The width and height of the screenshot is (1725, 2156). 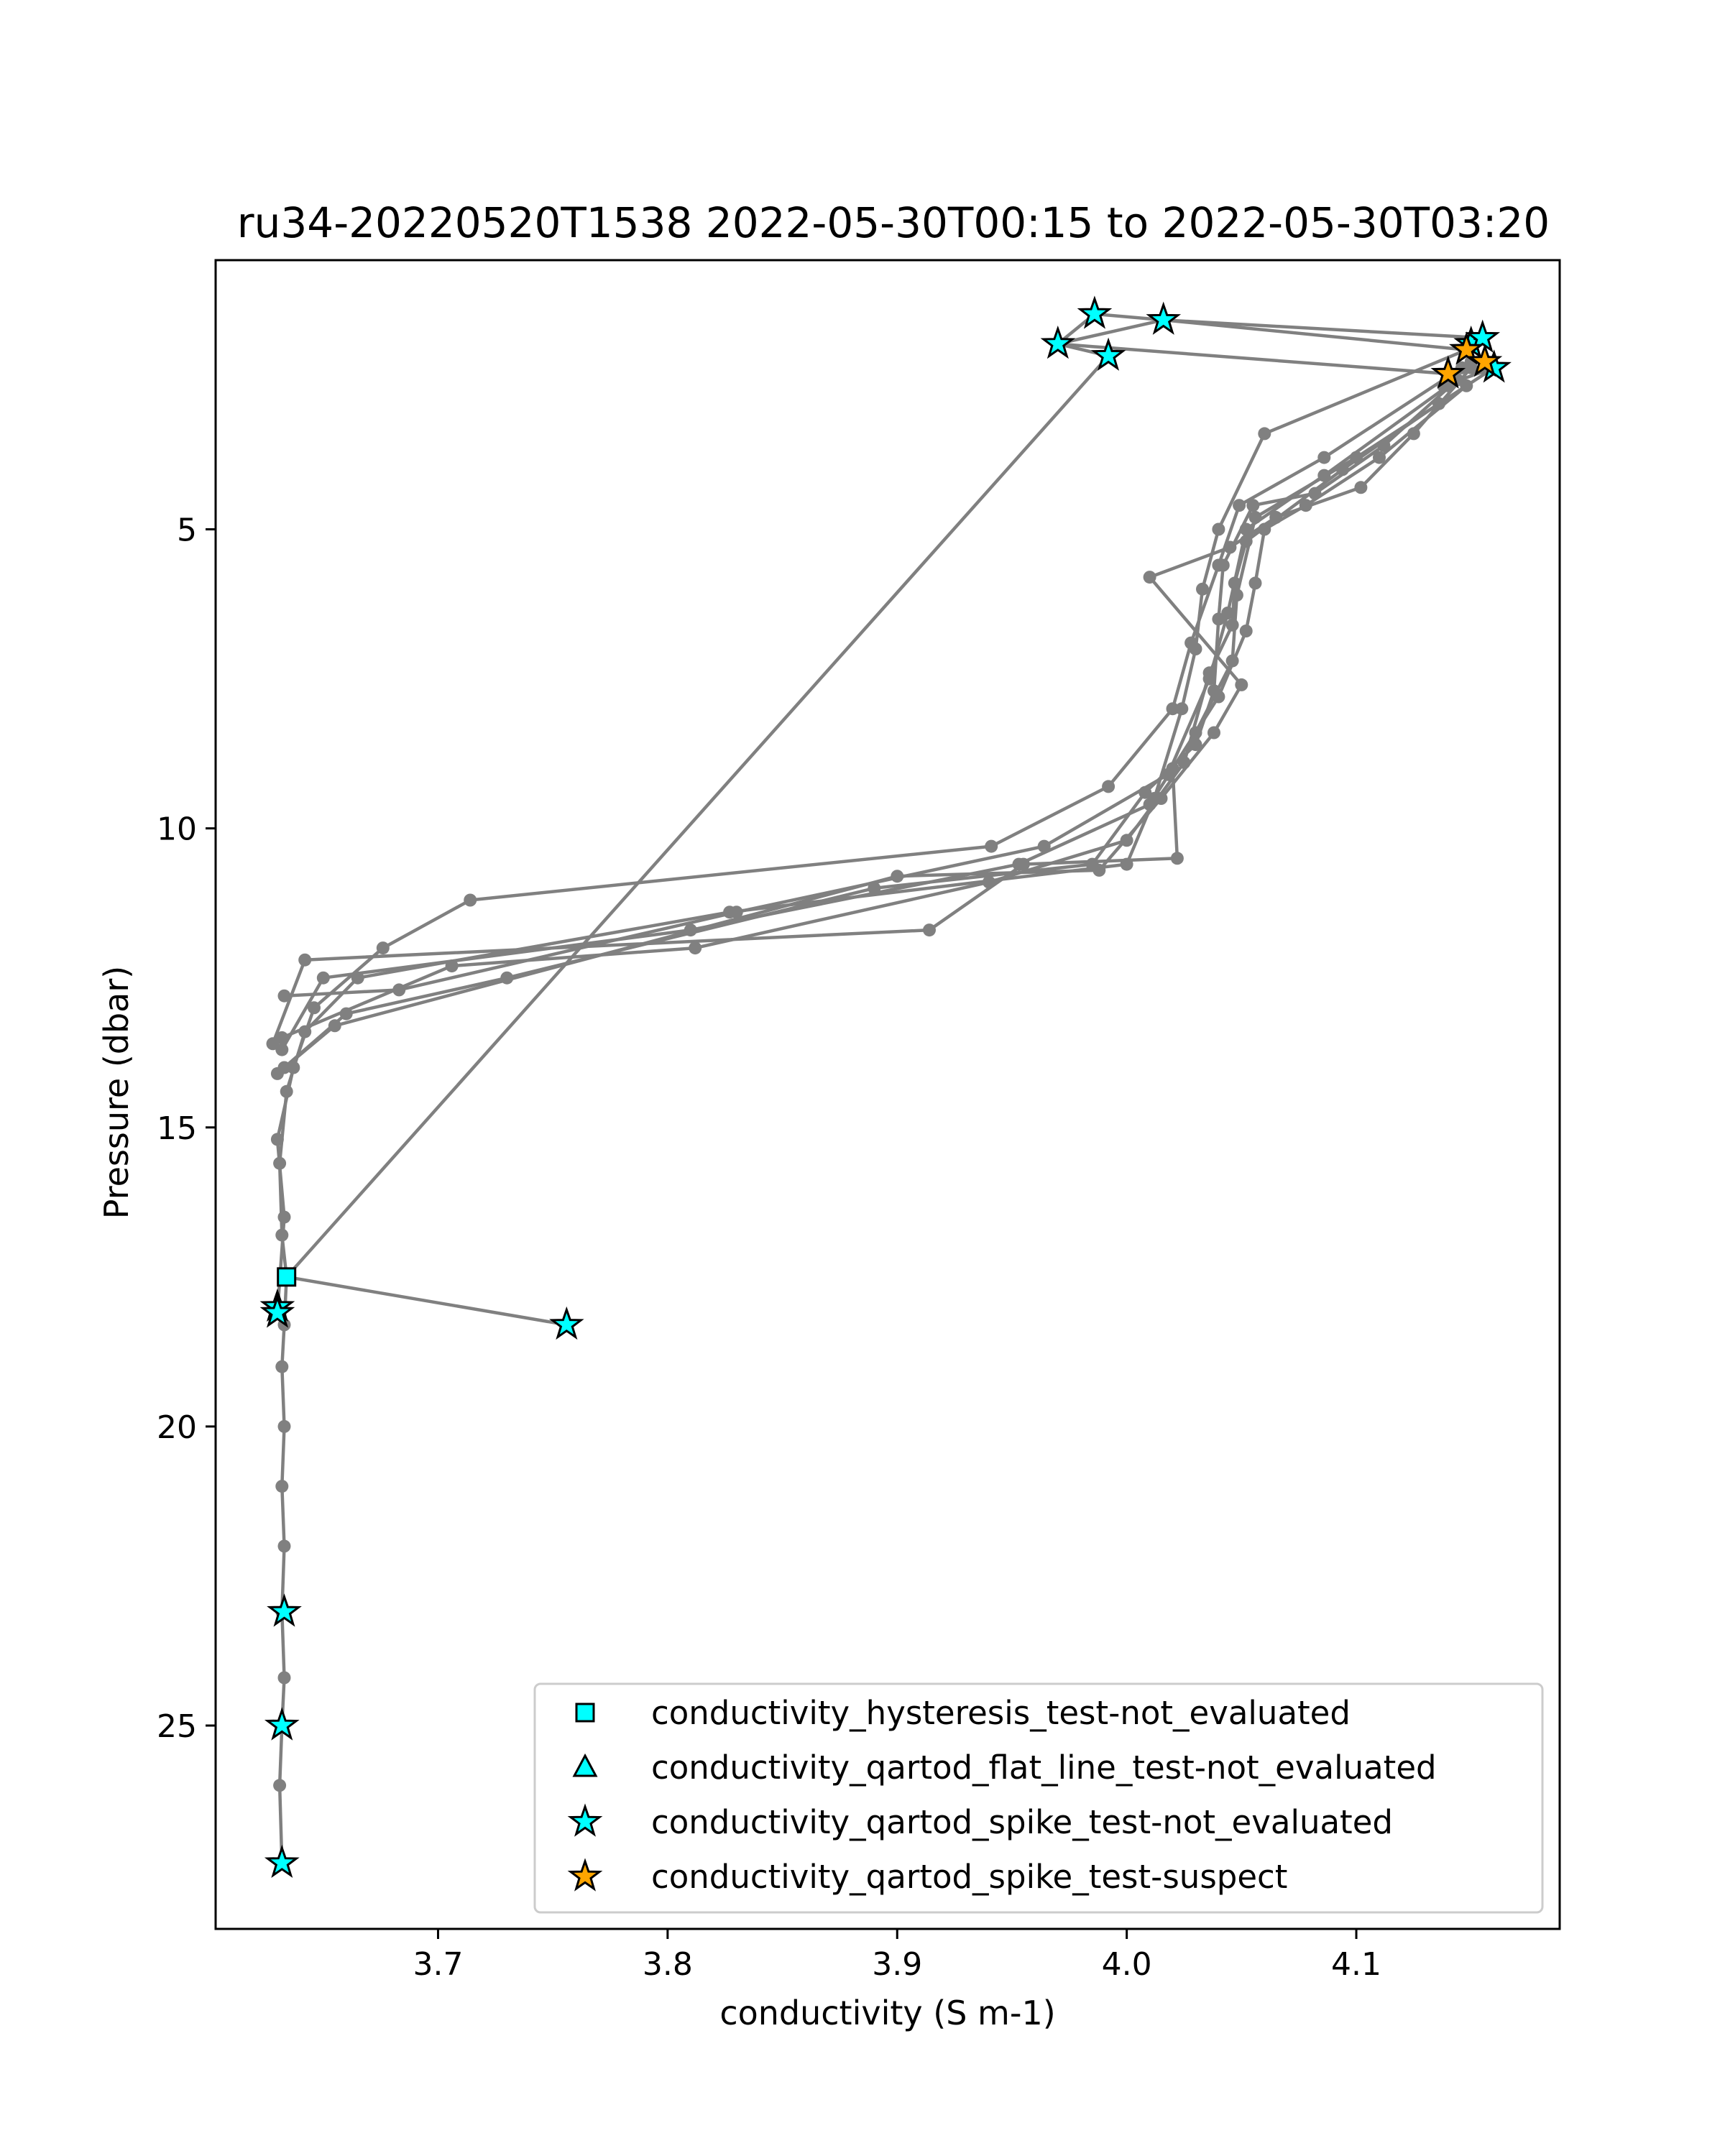 What do you see at coordinates (177, 1726) in the screenshot?
I see `y-tick-label: 25` at bounding box center [177, 1726].